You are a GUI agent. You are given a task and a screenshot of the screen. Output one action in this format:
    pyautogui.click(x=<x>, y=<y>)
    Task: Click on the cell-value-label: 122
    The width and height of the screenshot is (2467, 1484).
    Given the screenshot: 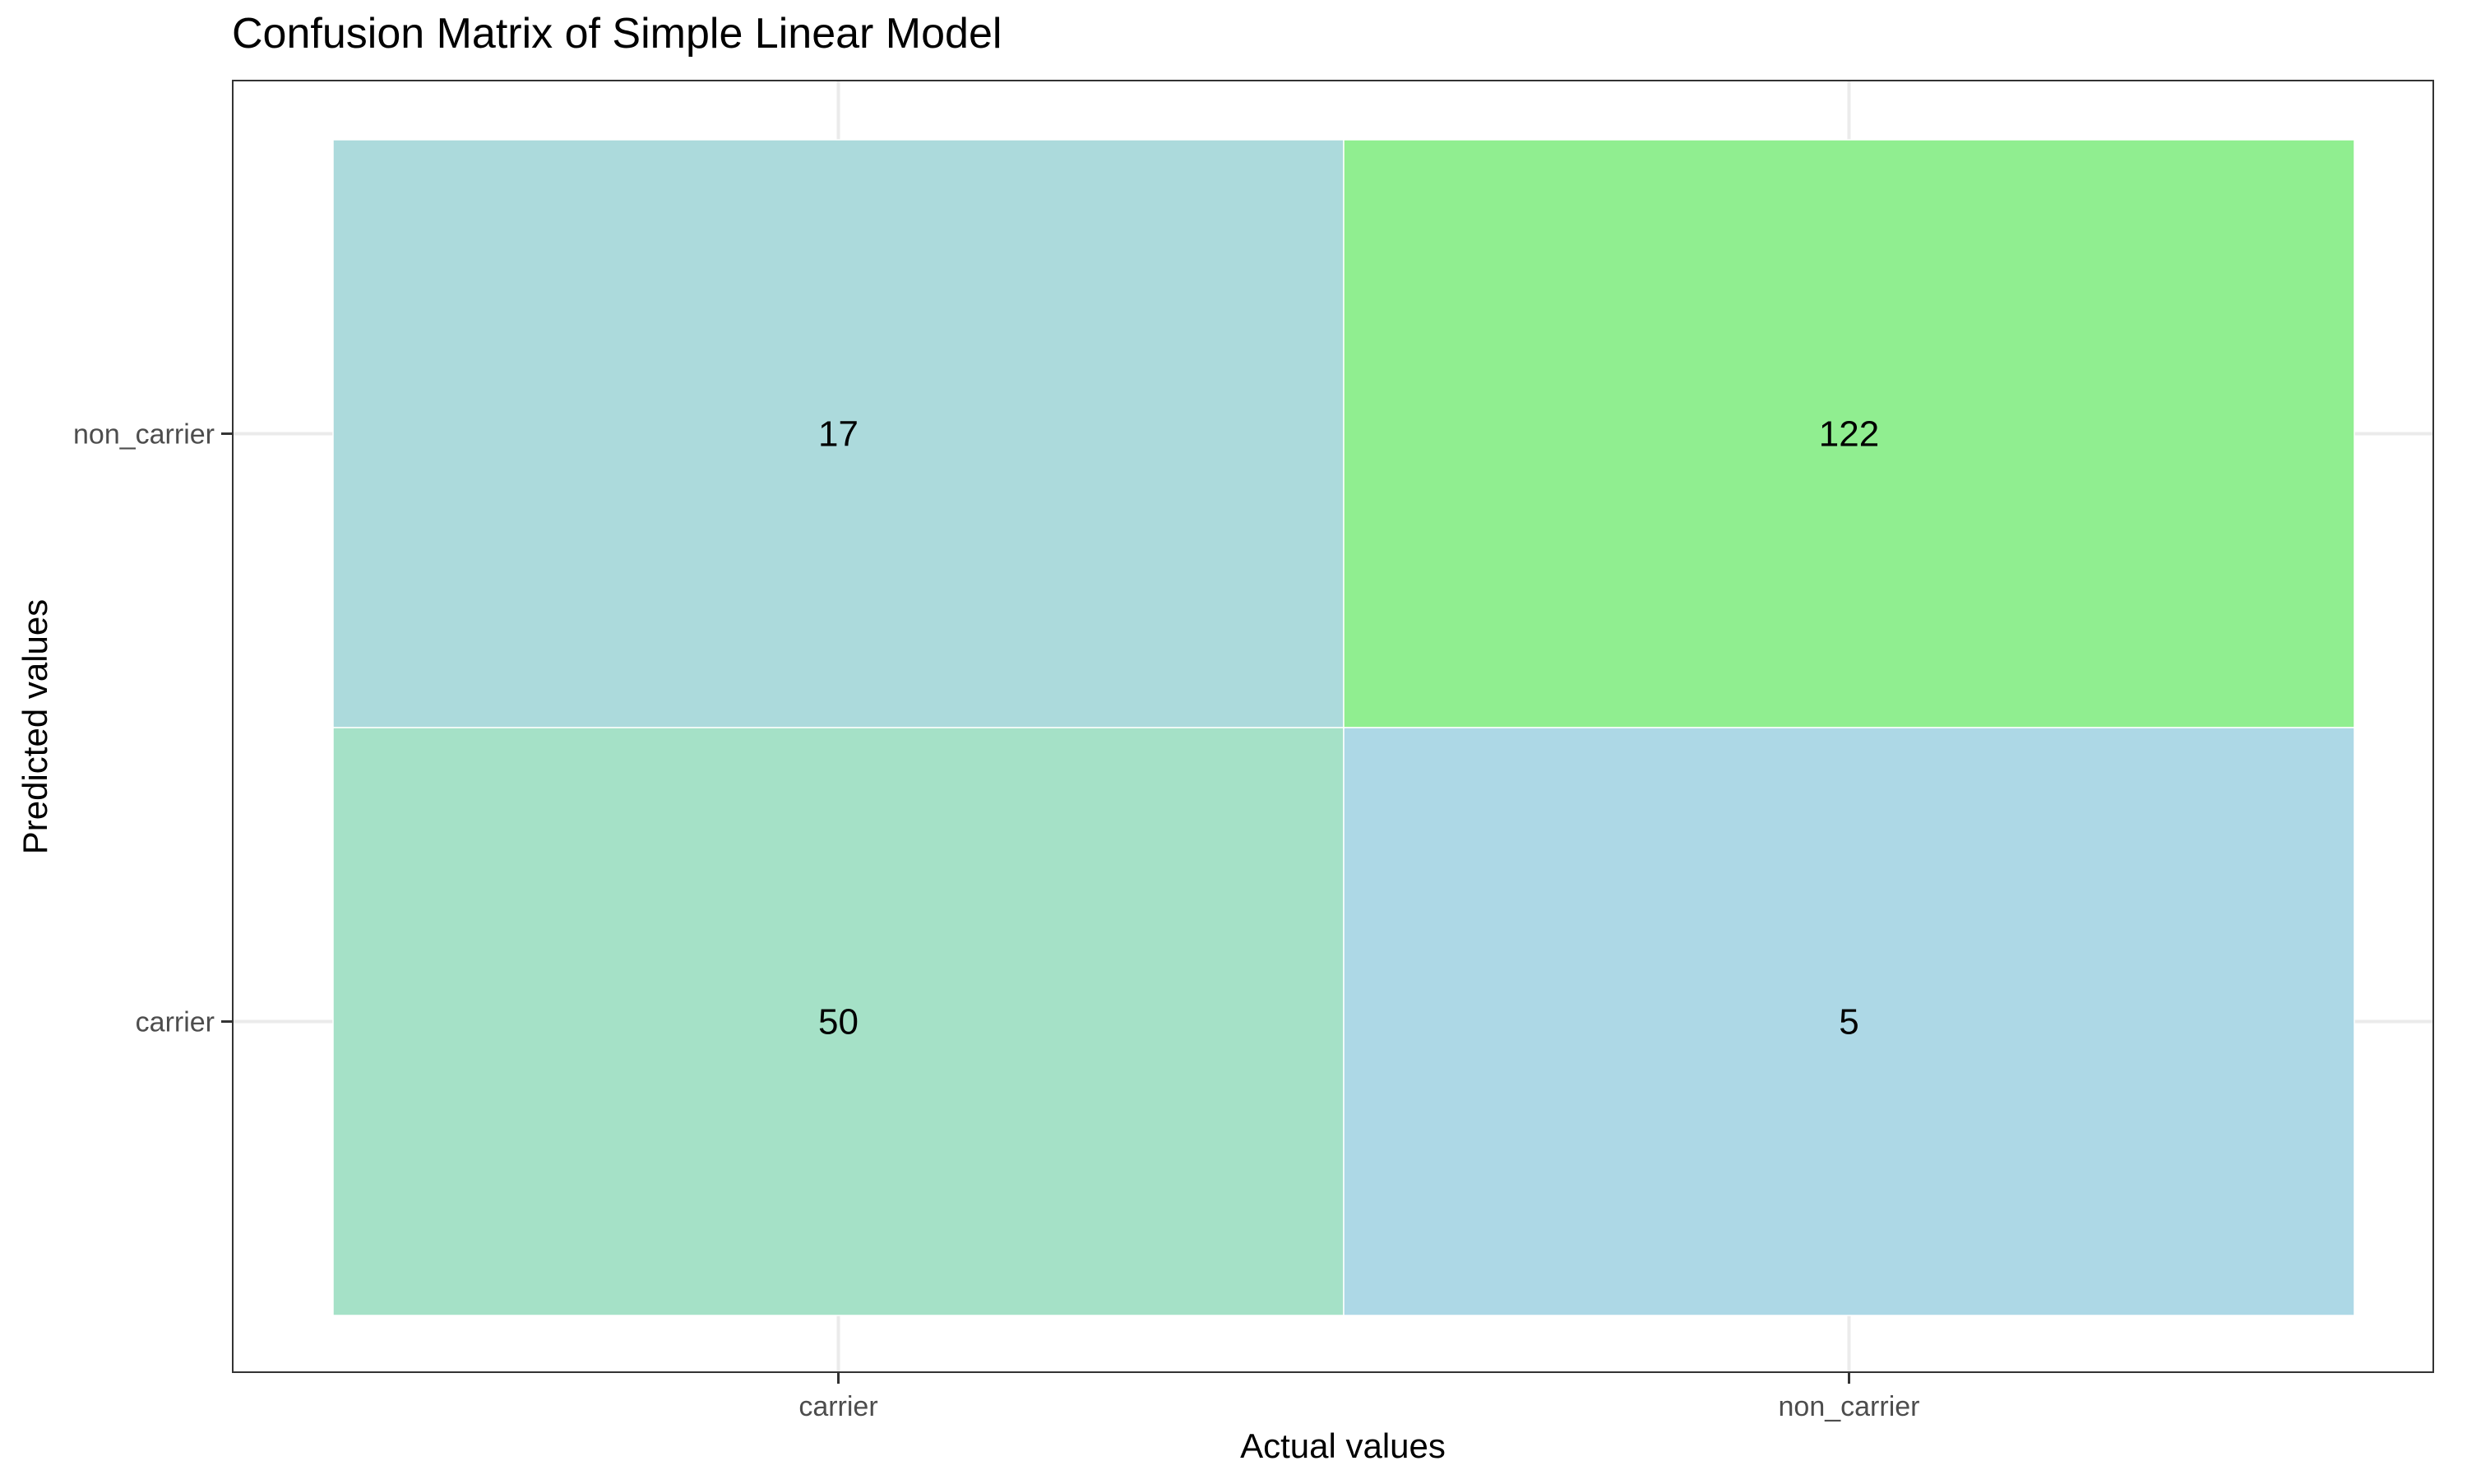 What is the action you would take?
    pyautogui.click(x=1849, y=434)
    